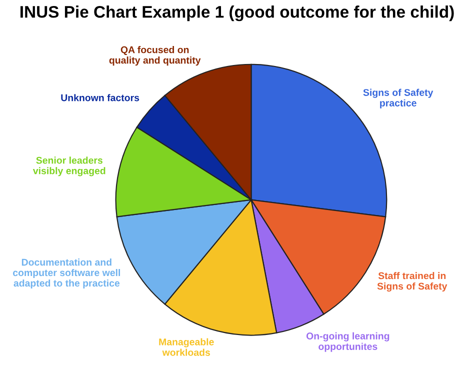 This screenshot has width=474, height=370. Describe the element at coordinates (66, 273) in the screenshot. I see `slice-label: Documentation and computer software well adapted to the practice` at that location.